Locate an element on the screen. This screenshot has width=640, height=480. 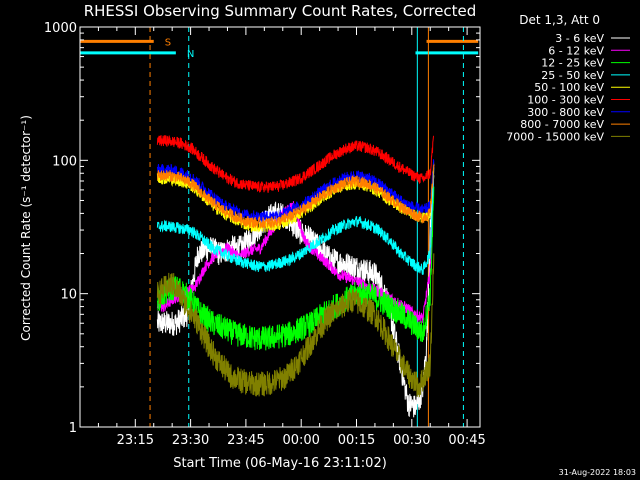
x-tick-label: 00:45 is located at coordinates (466, 440).